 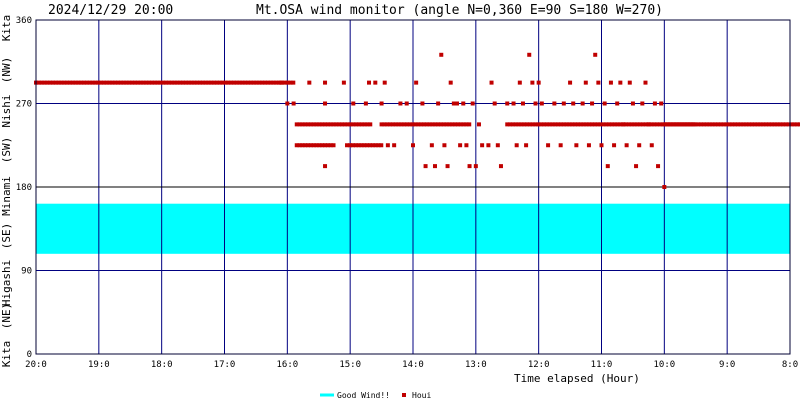 What do you see at coordinates (26, 272) in the screenshot?
I see `y-tick-label: 90` at bounding box center [26, 272].